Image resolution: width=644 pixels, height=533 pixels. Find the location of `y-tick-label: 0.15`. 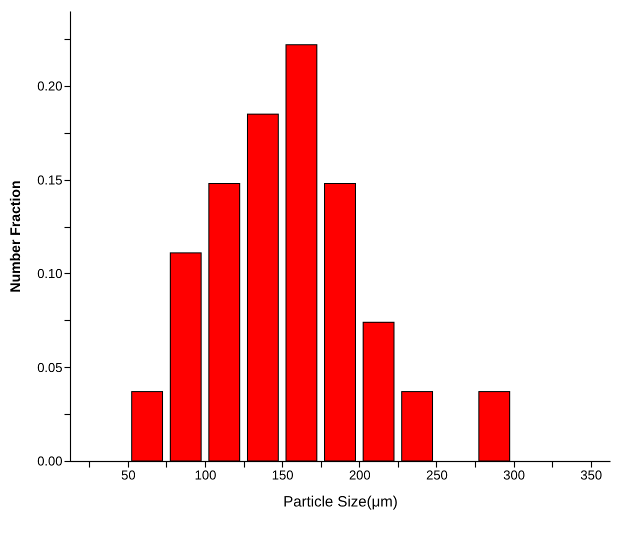

y-tick-label: 0.15 is located at coordinates (49, 180).